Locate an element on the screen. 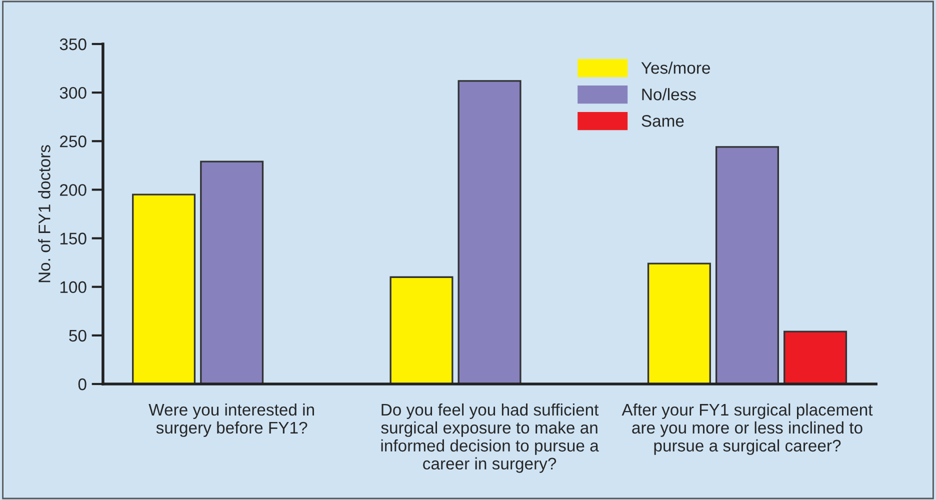 The height and width of the screenshot is (500, 936). x-tick-label: After your FY1 surgical placement are you more or less inclined to pursue a surgical career? is located at coordinates (747, 429).